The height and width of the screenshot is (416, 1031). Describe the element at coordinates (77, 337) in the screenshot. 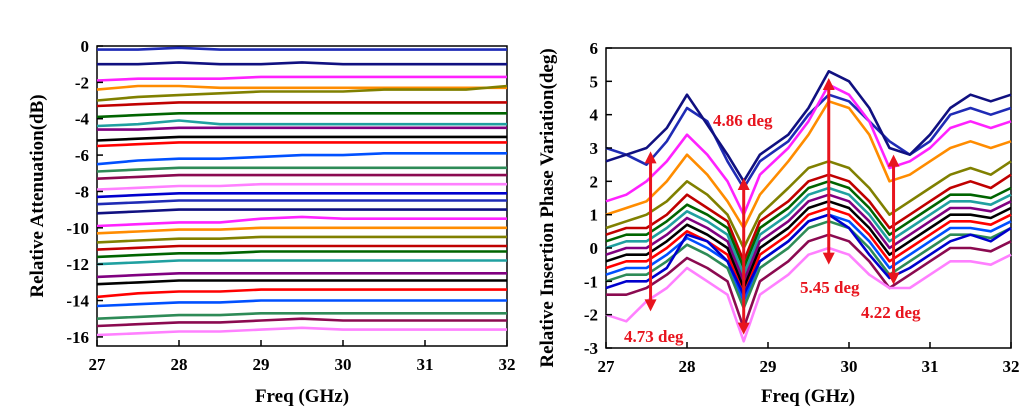

I see `attenuation-y-tick-label: -16` at that location.